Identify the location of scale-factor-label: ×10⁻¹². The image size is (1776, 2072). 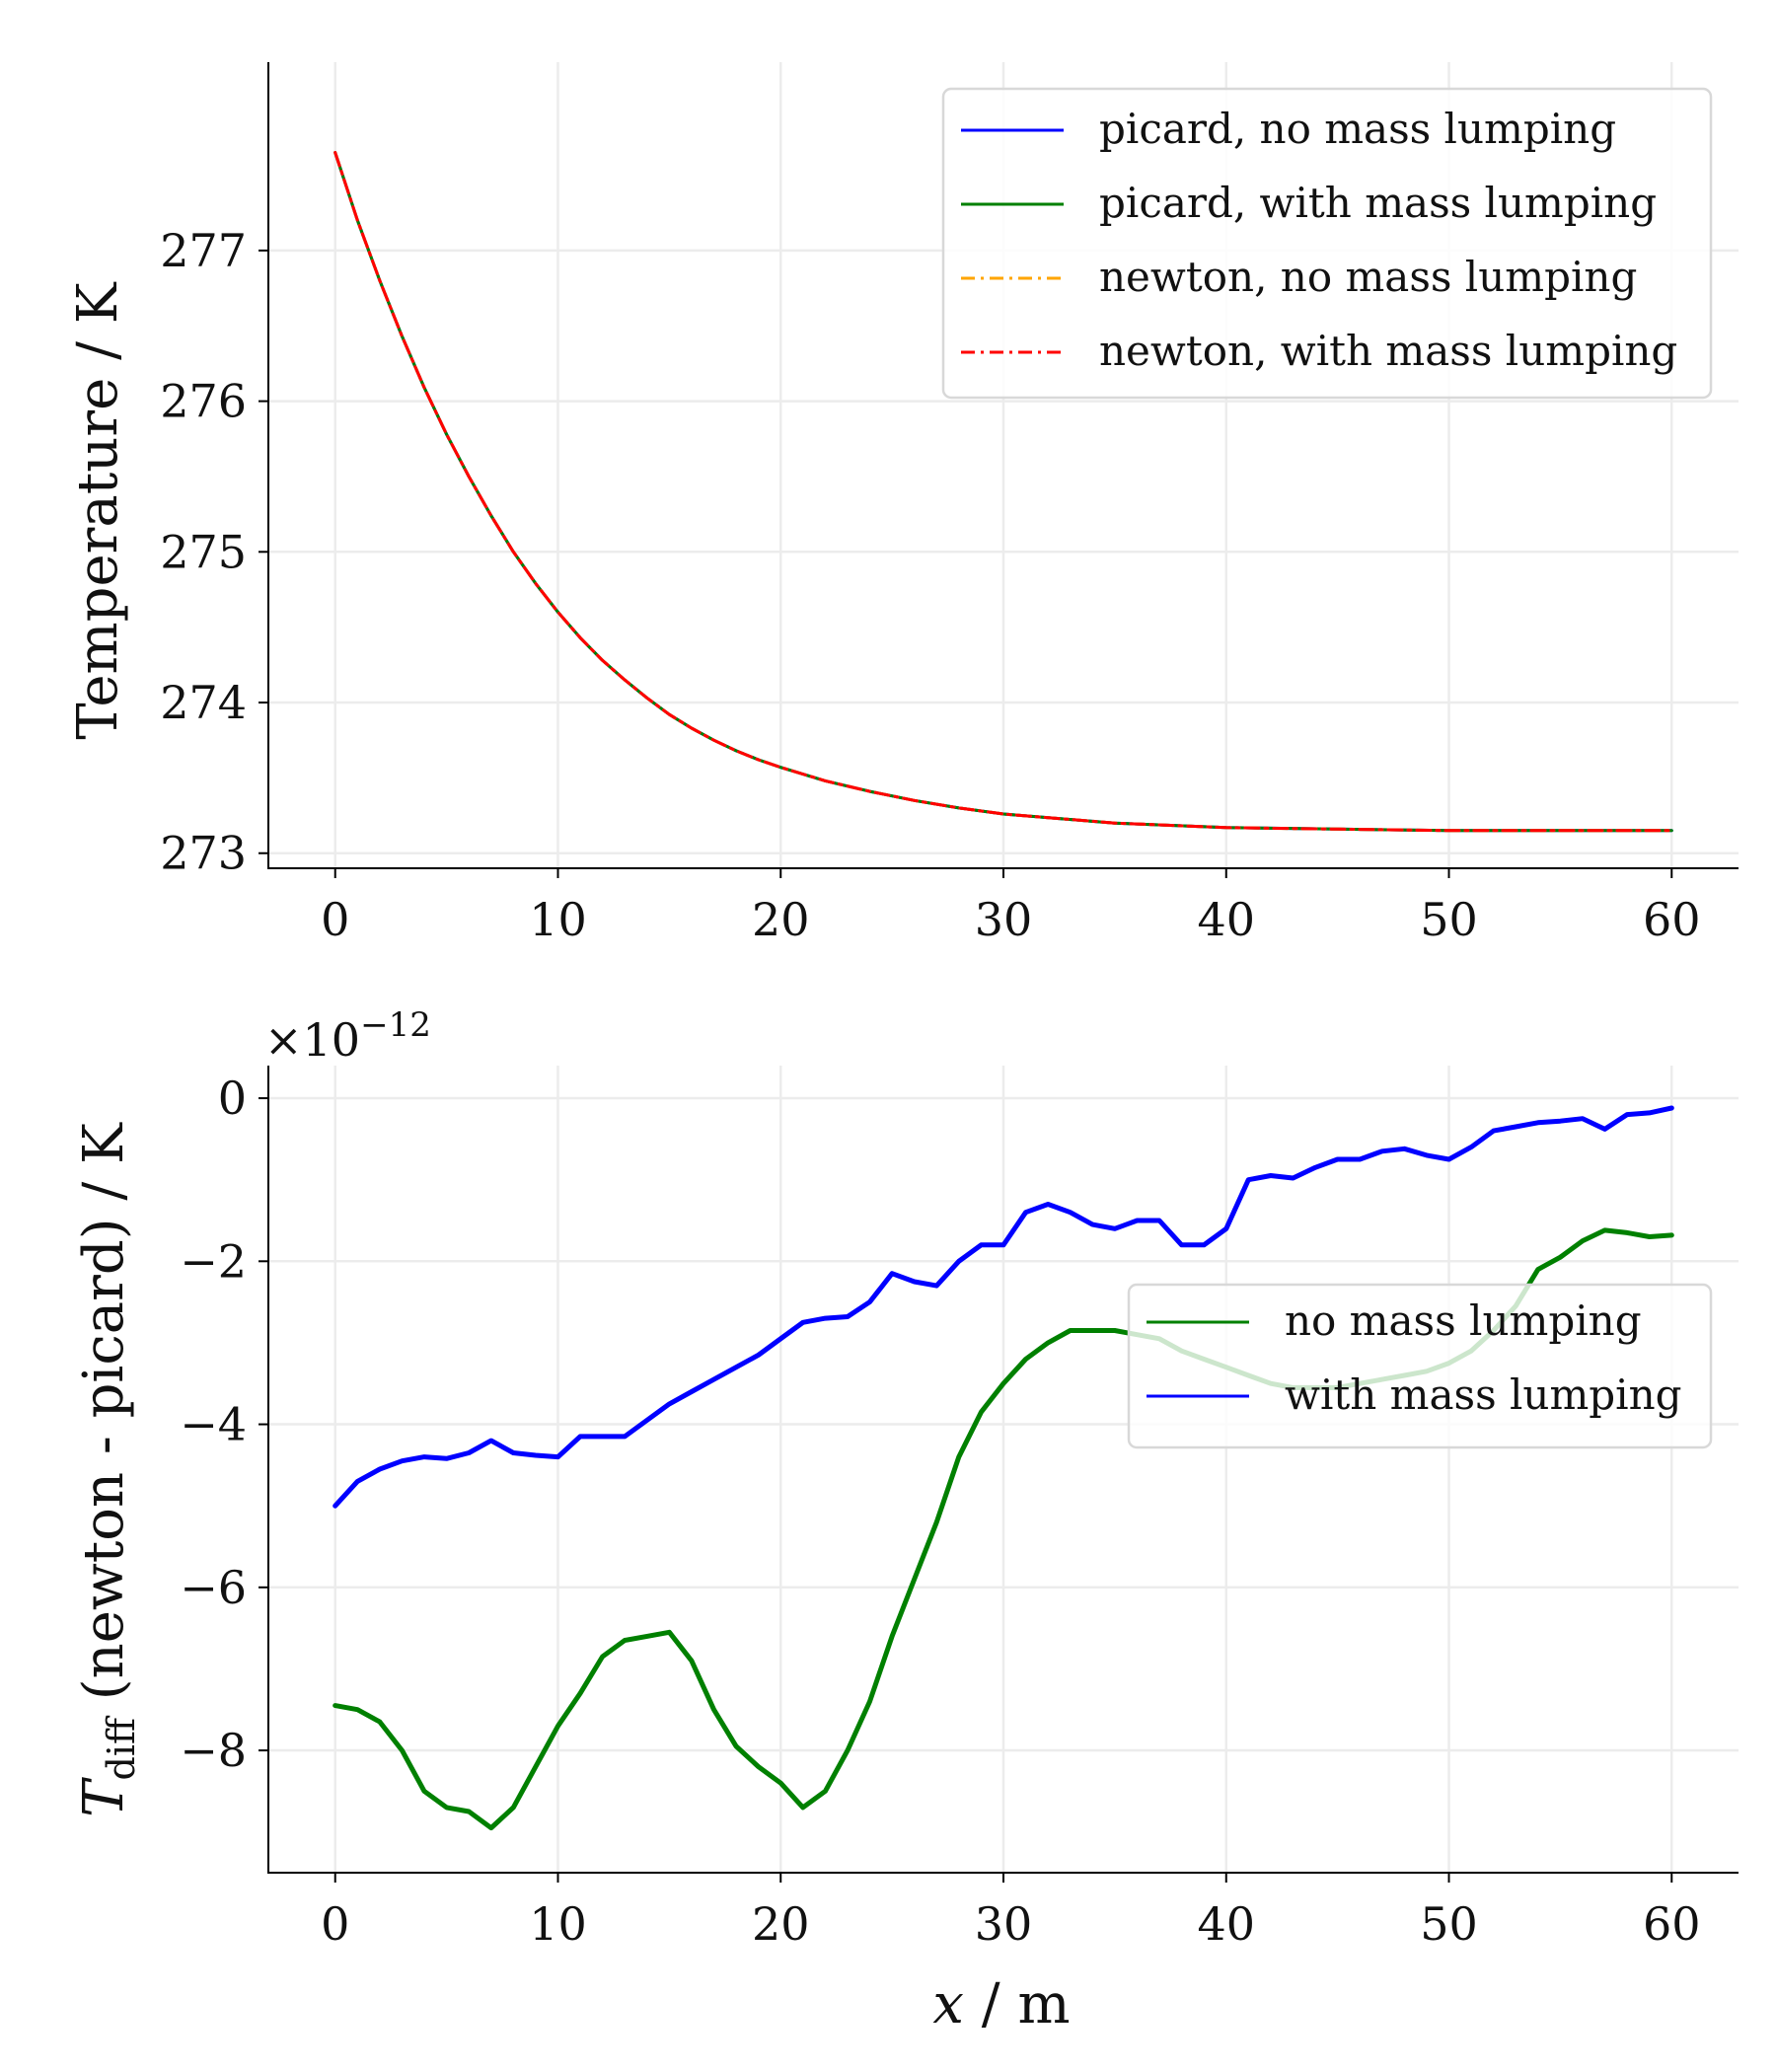
(348, 1036).